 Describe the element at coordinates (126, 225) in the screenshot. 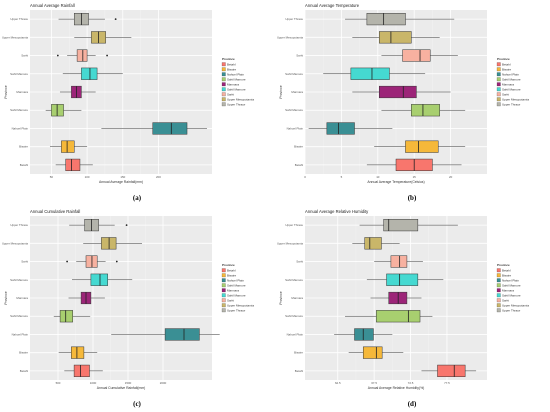

I see `outlier-point` at that location.